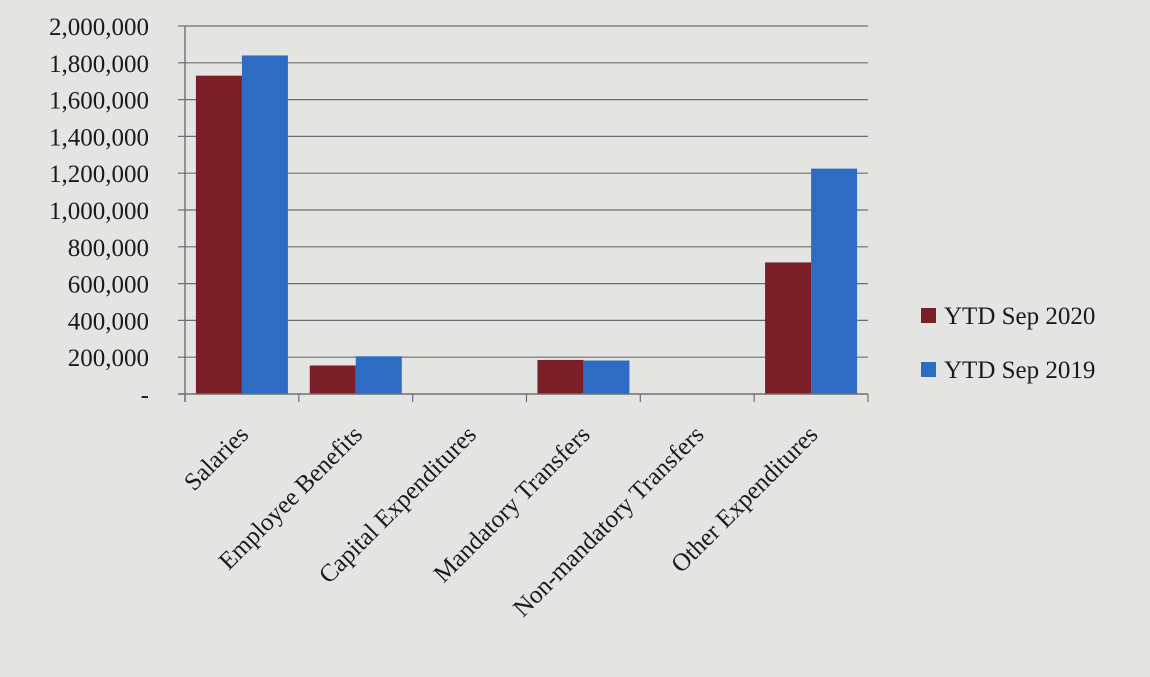  Describe the element at coordinates (1008, 343) in the screenshot. I see `legend: YTD Sep 2020 YTD Sep 2019` at that location.